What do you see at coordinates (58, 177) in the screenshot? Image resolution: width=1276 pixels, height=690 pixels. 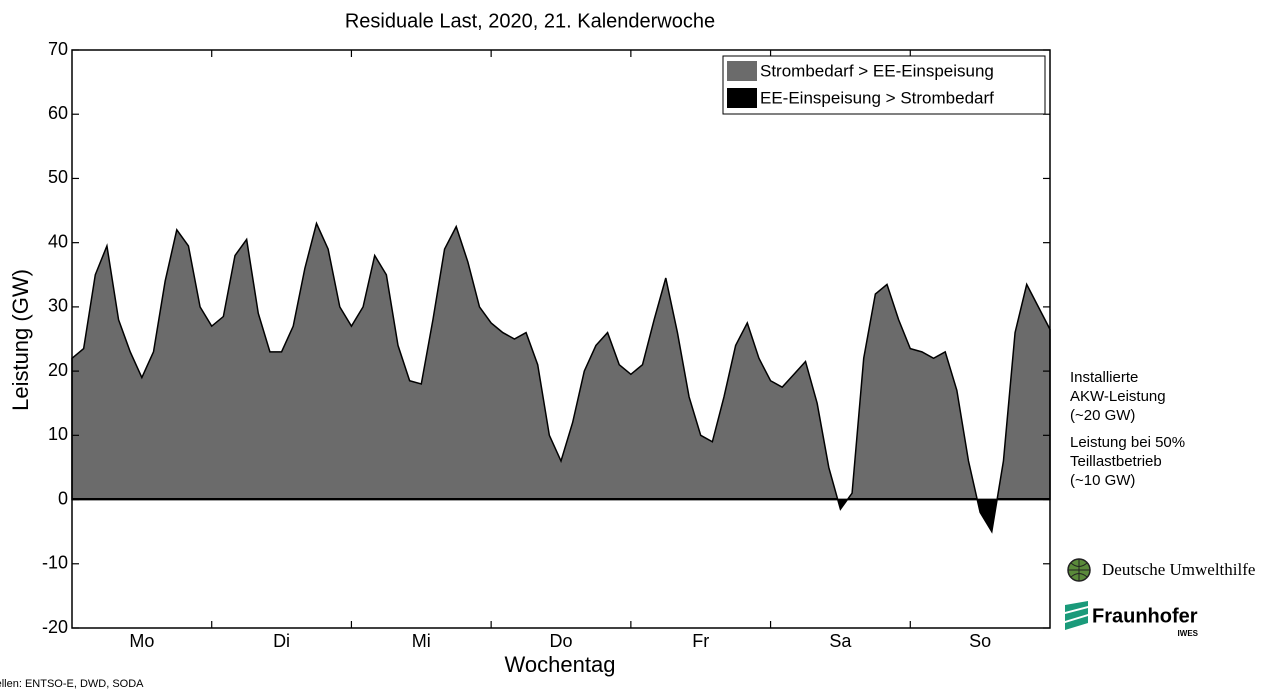 I see `y-tick-label: 50` at bounding box center [58, 177].